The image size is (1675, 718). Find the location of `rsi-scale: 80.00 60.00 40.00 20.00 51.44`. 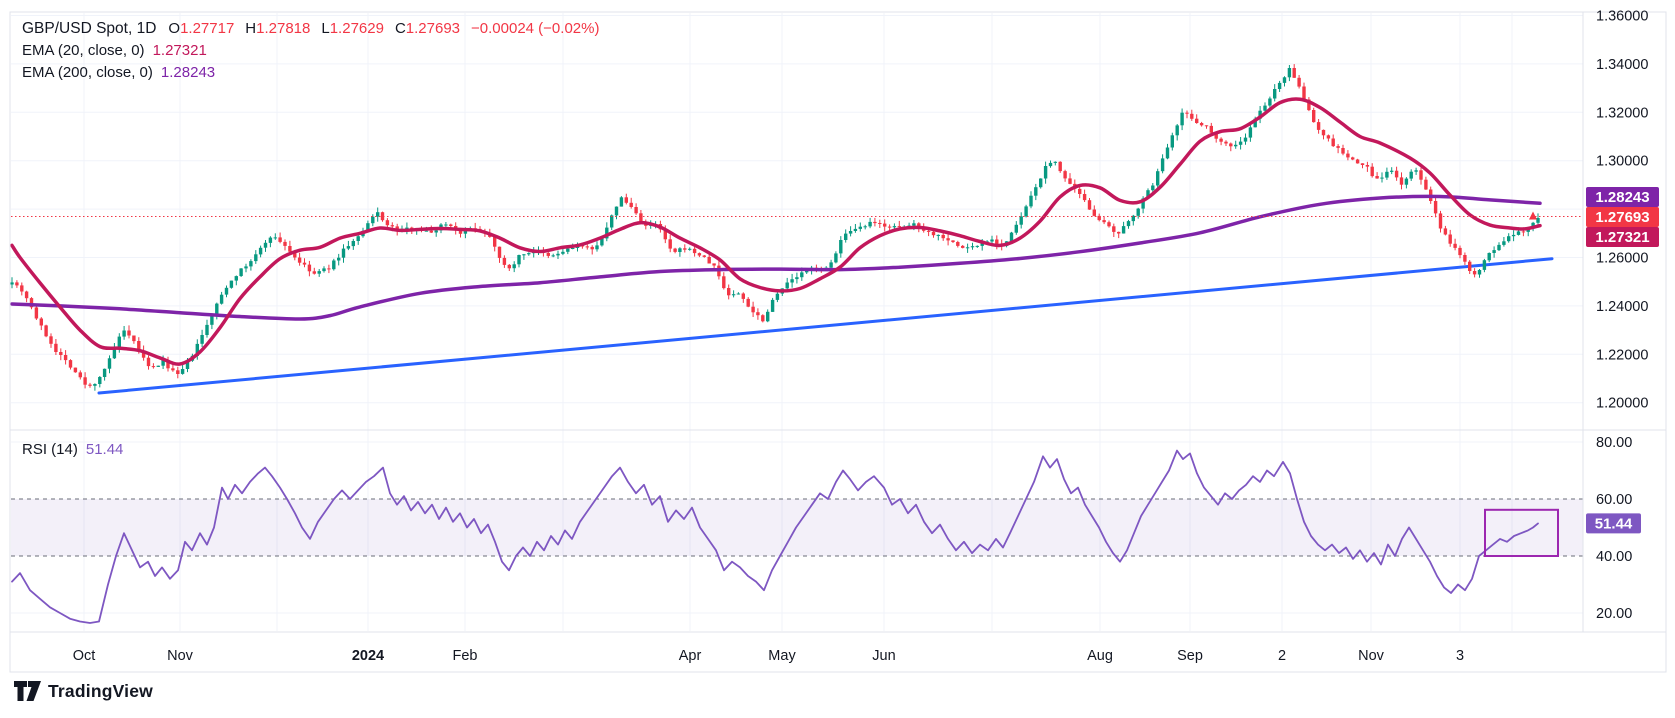

rsi-scale: 80.00 60.00 40.00 20.00 51.44 is located at coordinates (1613, 528).